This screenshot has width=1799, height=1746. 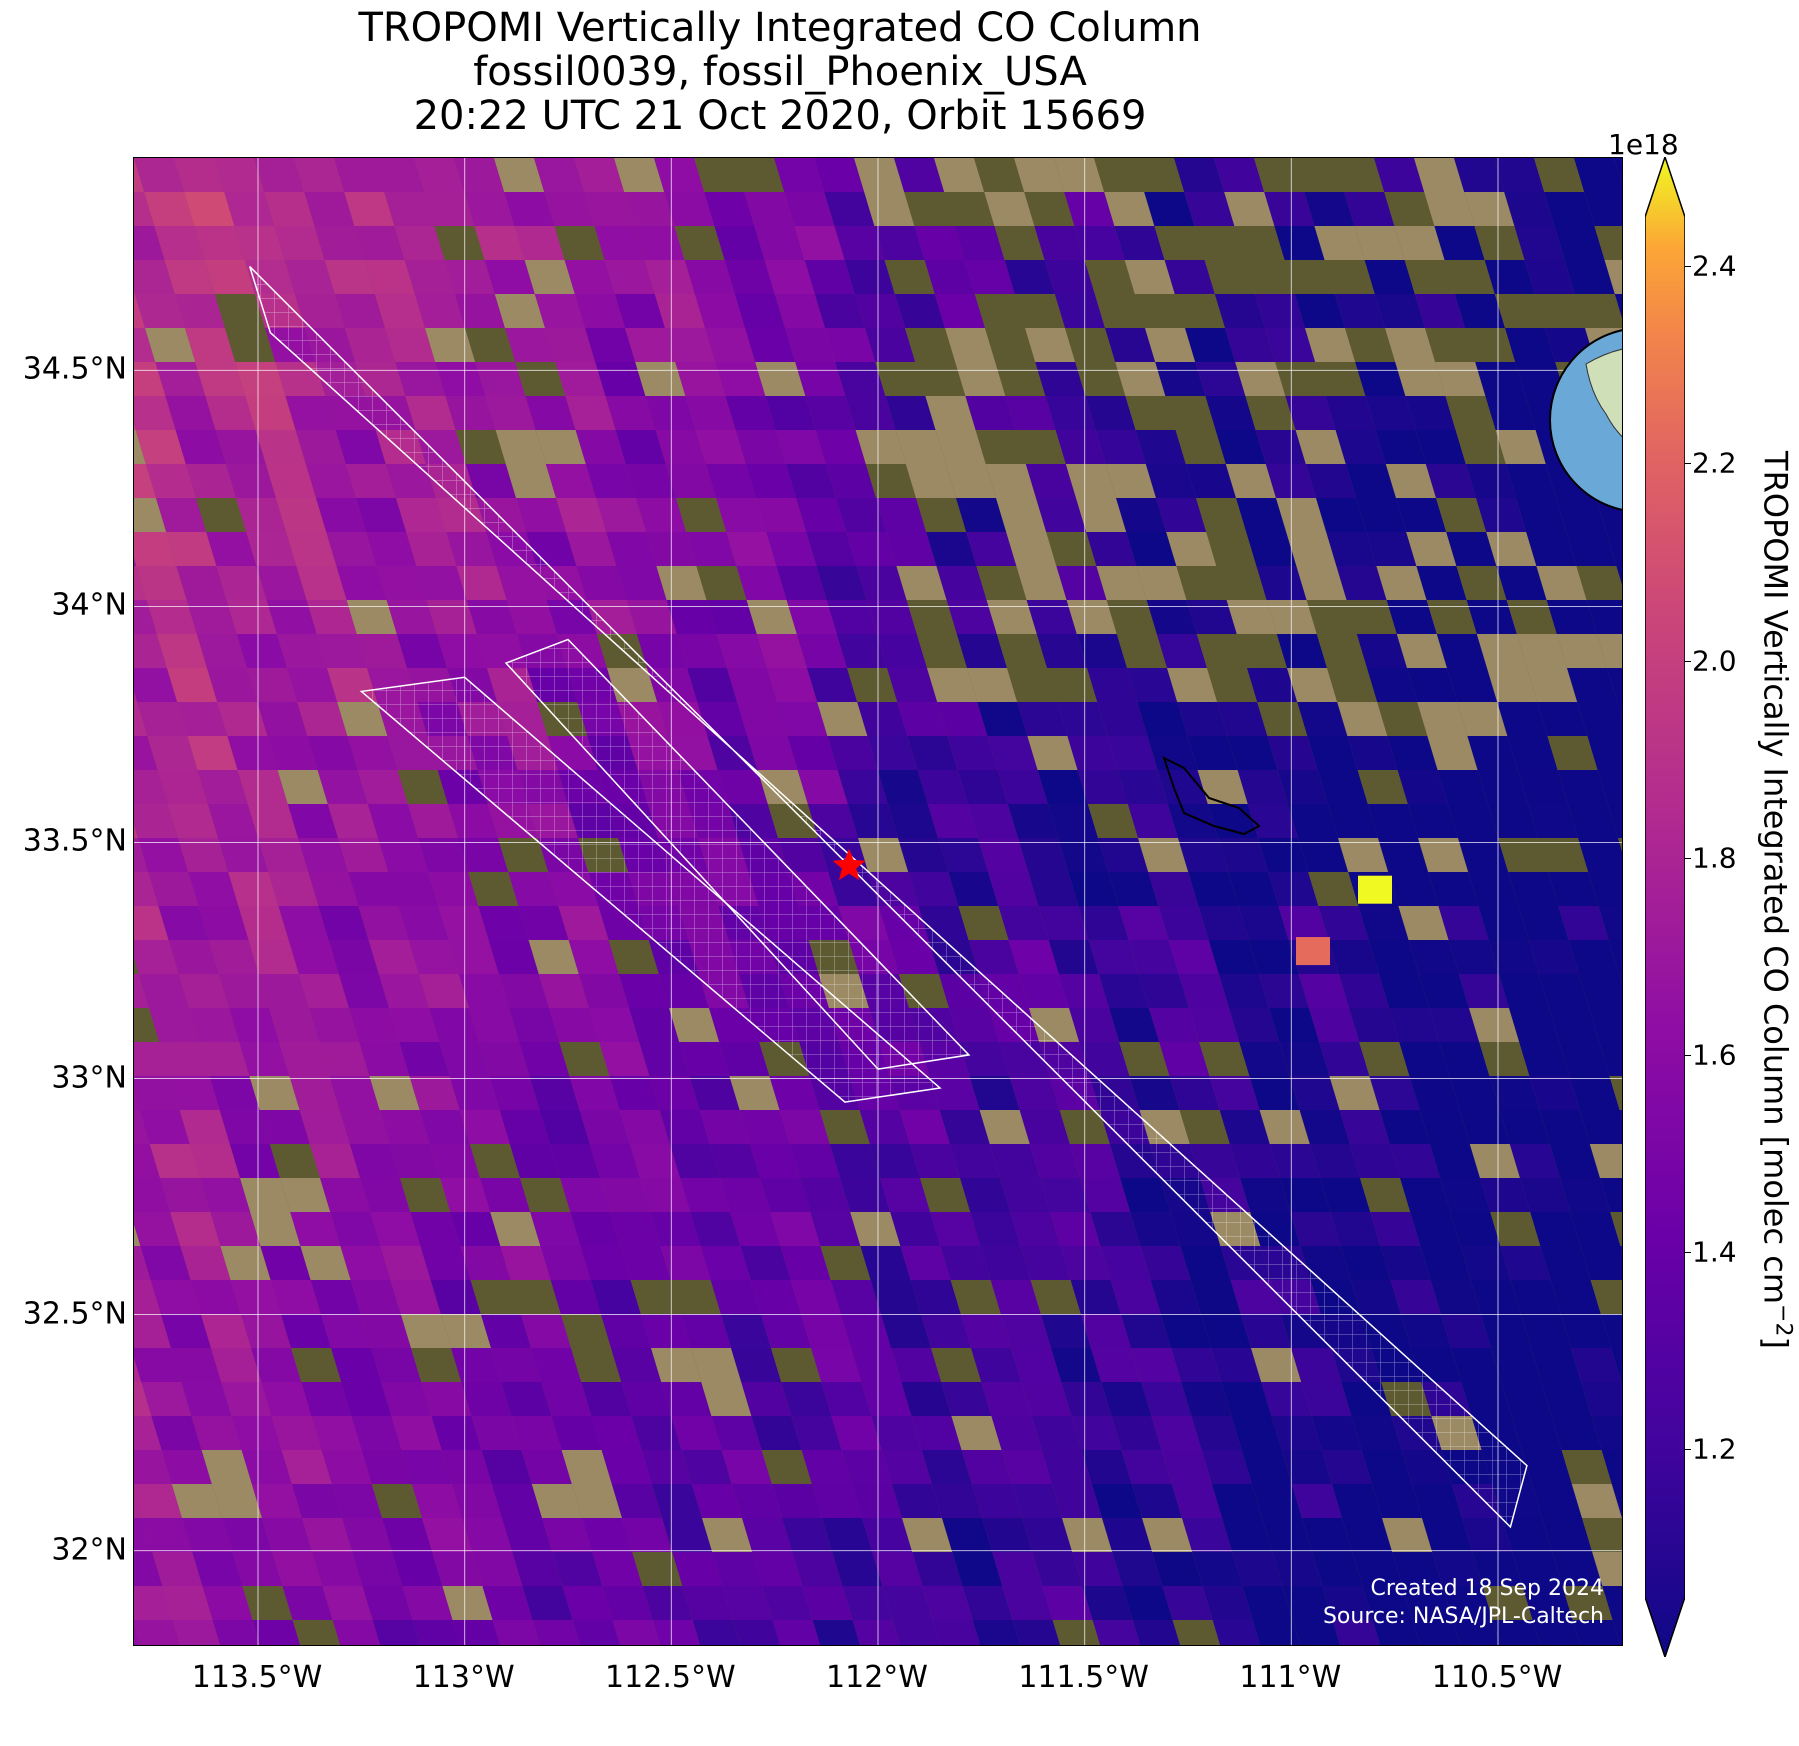 What do you see at coordinates (257, 1677) in the screenshot?
I see `longitude-tick-label: 113.5°W` at bounding box center [257, 1677].